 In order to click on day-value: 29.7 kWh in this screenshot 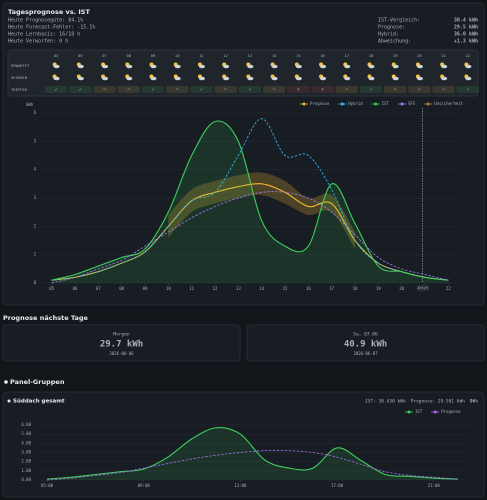, I will do `click(121, 345)`.